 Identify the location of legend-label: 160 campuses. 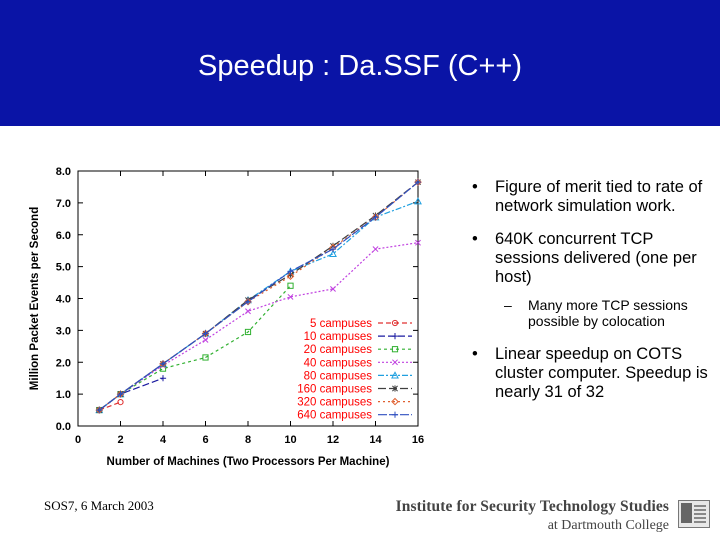
(334, 390).